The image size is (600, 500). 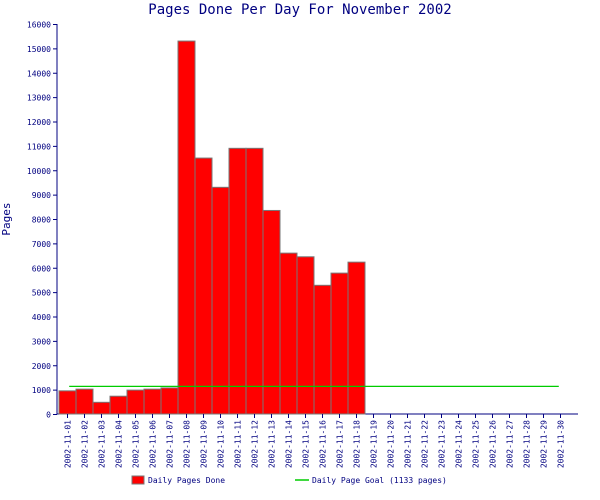 What do you see at coordinates (48, 415) in the screenshot?
I see `y-tick-label: 0` at bounding box center [48, 415].